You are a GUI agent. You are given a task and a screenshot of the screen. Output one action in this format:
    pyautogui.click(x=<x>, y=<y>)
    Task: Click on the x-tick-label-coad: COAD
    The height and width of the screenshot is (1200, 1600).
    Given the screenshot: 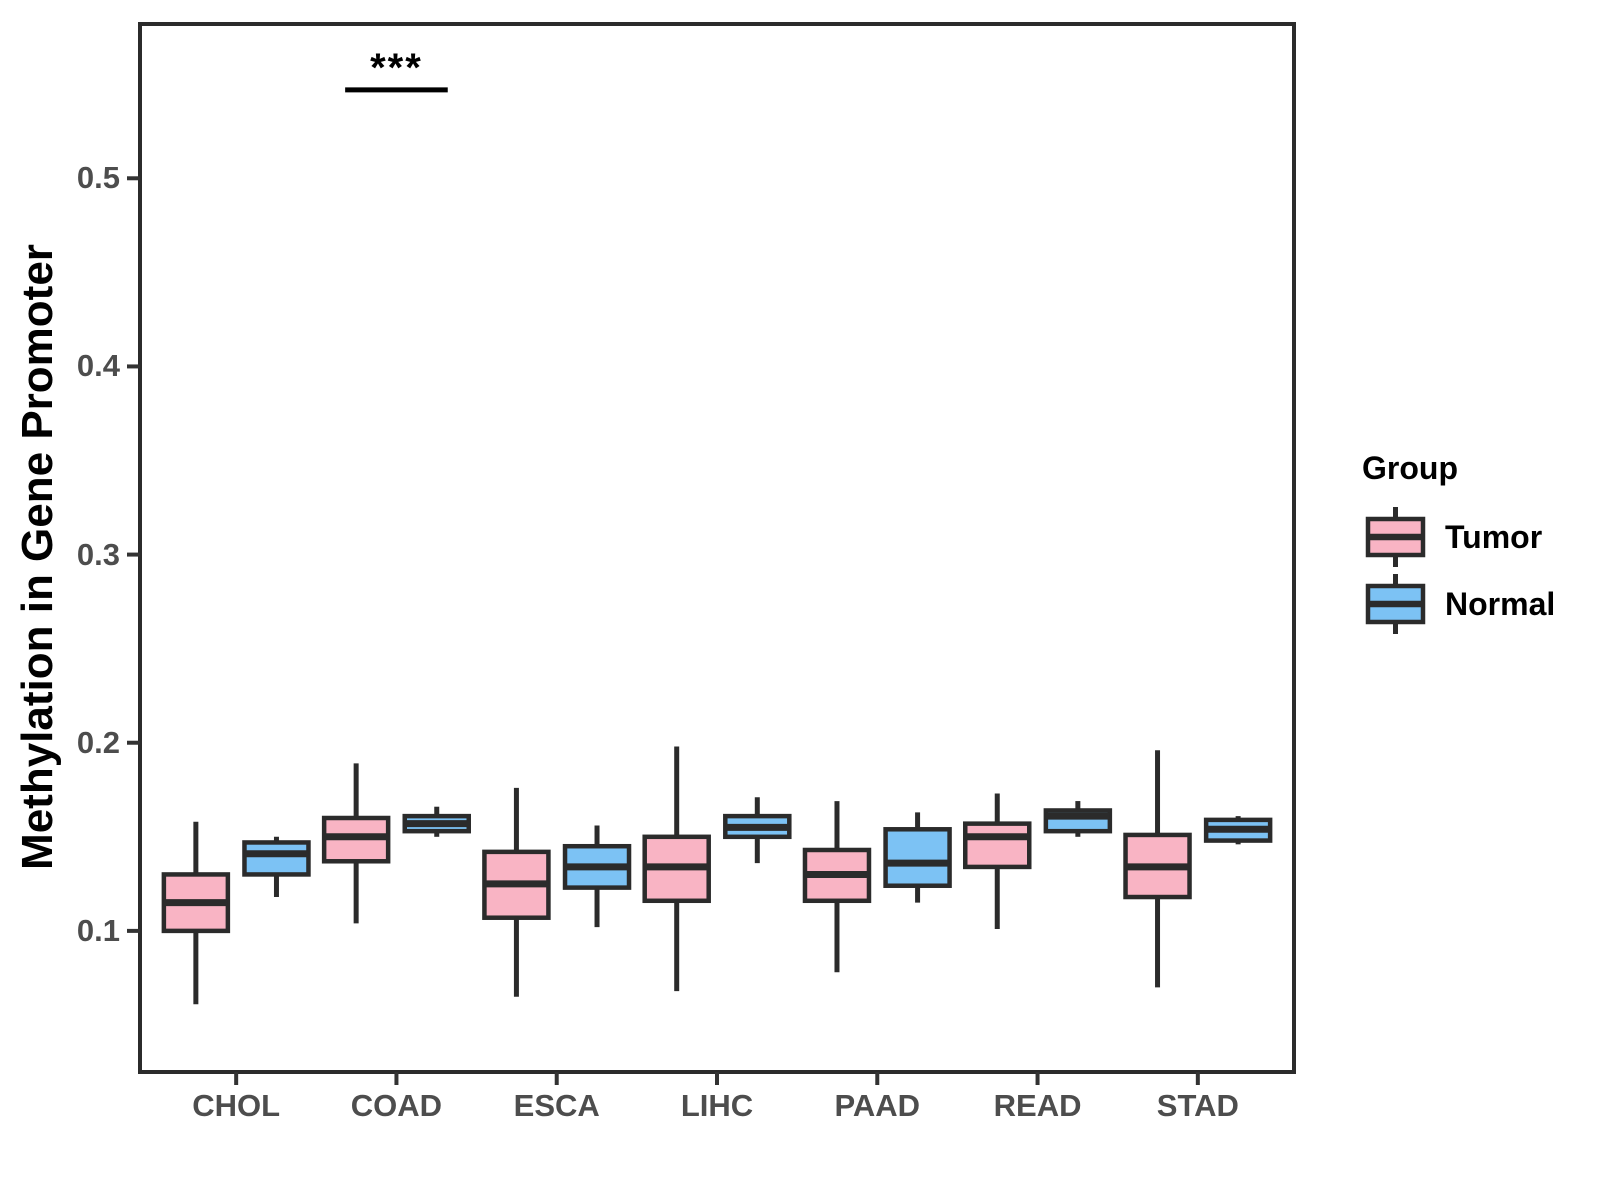 What is the action you would take?
    pyautogui.click(x=396, y=1105)
    